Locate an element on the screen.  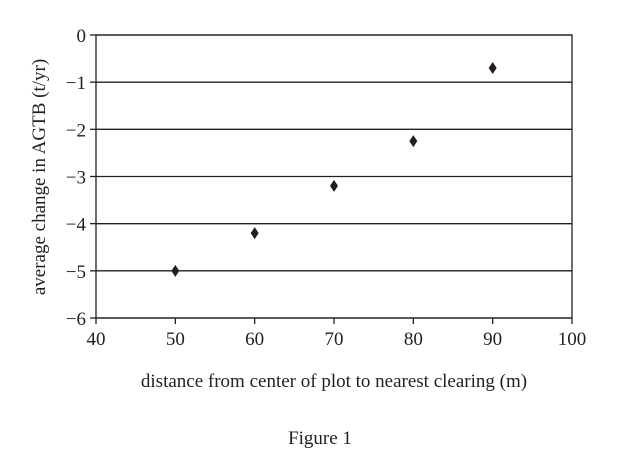
x-tick-label: 60 is located at coordinates (254, 339).